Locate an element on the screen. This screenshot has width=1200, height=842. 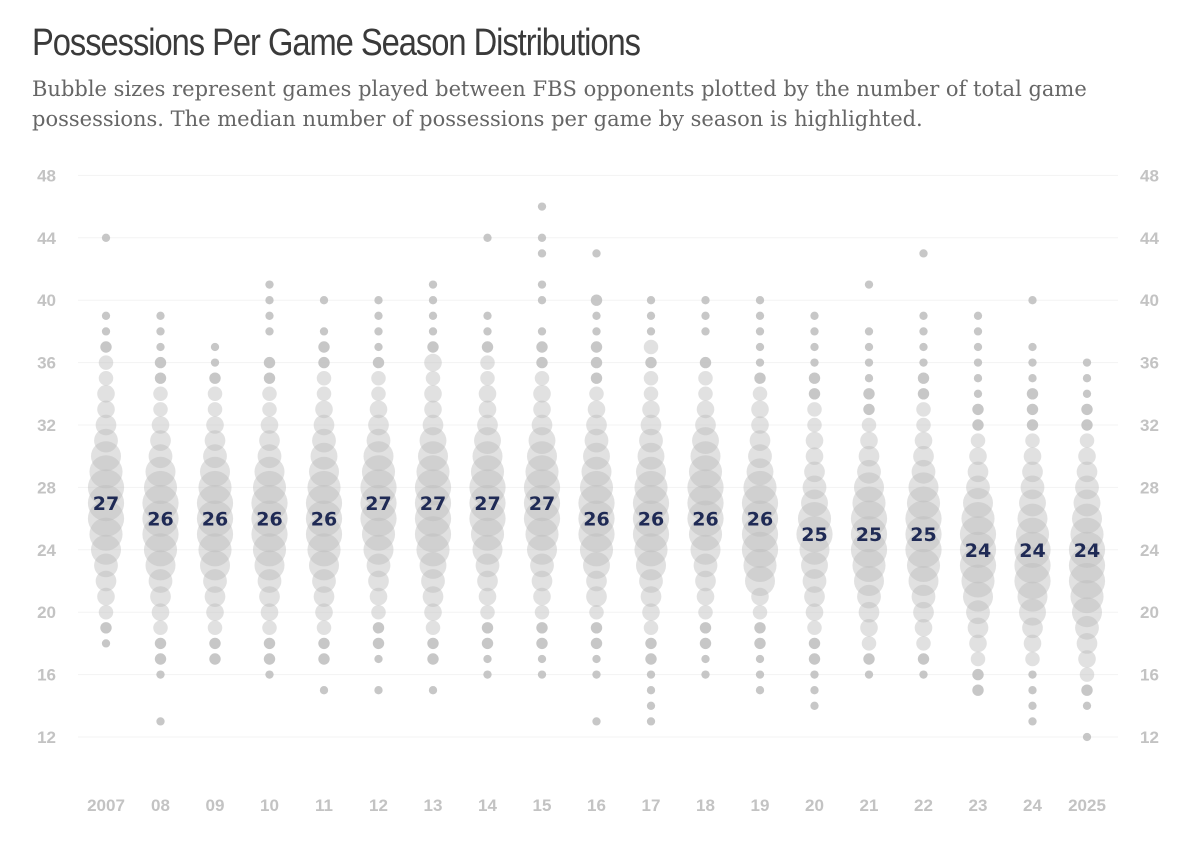
x-tick-label: 20 is located at coordinates (814, 805).